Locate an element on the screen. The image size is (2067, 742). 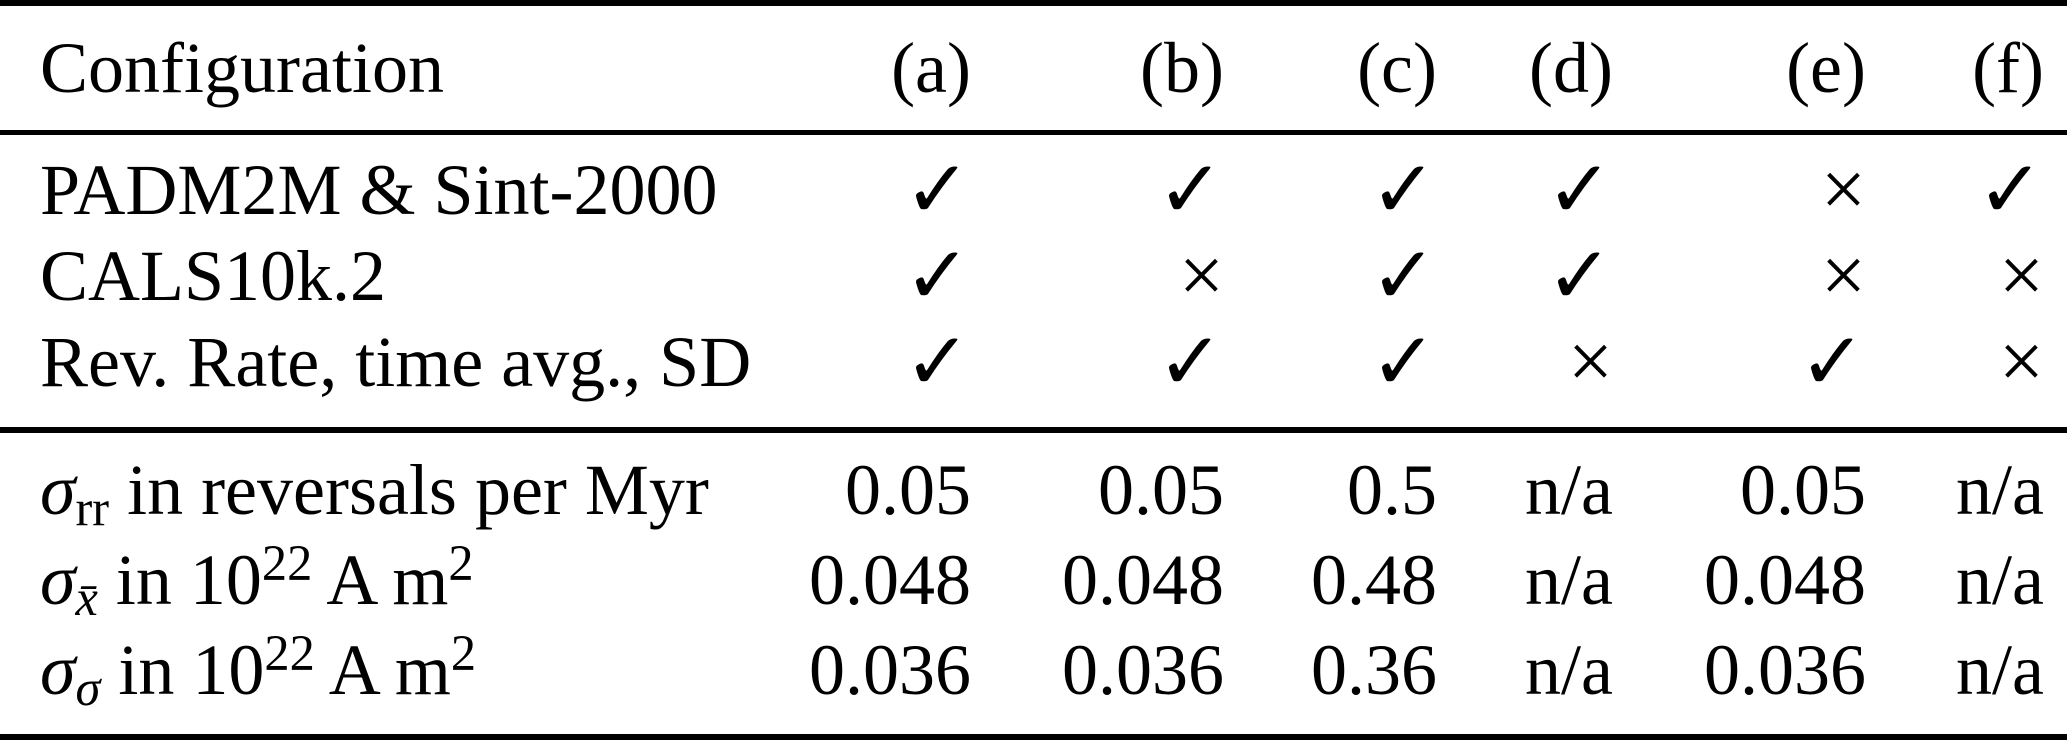
row-label: σrr in reversals per Myr is located at coordinates (372, 491).